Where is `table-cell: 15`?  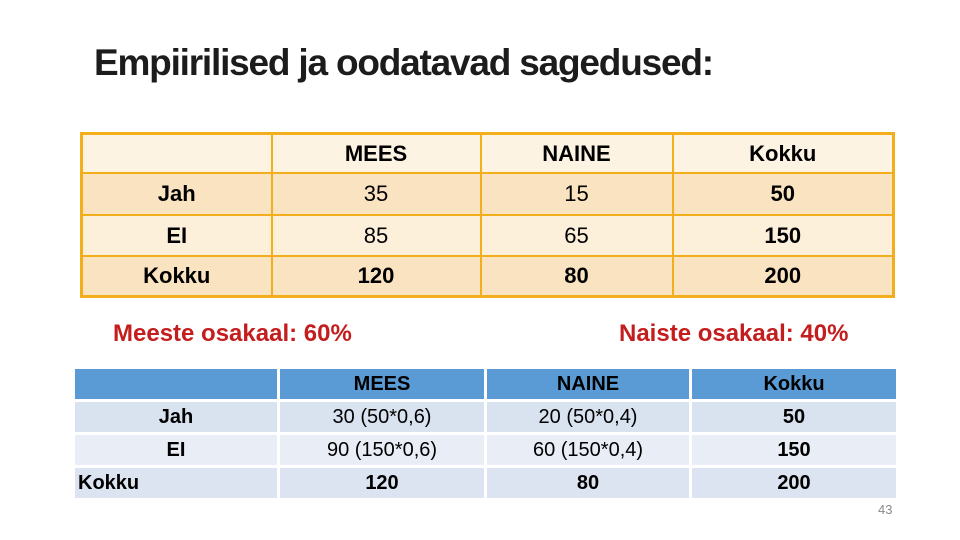
table-cell: 15 is located at coordinates (576, 194).